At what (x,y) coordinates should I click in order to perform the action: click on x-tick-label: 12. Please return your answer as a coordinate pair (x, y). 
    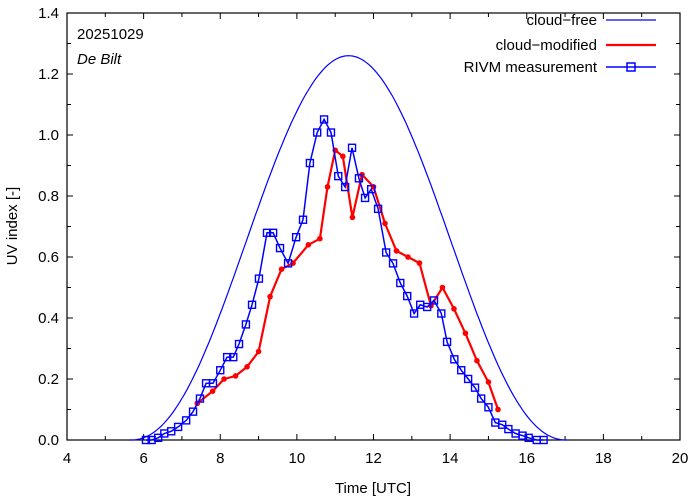
    Looking at the image, I should click on (373, 458).